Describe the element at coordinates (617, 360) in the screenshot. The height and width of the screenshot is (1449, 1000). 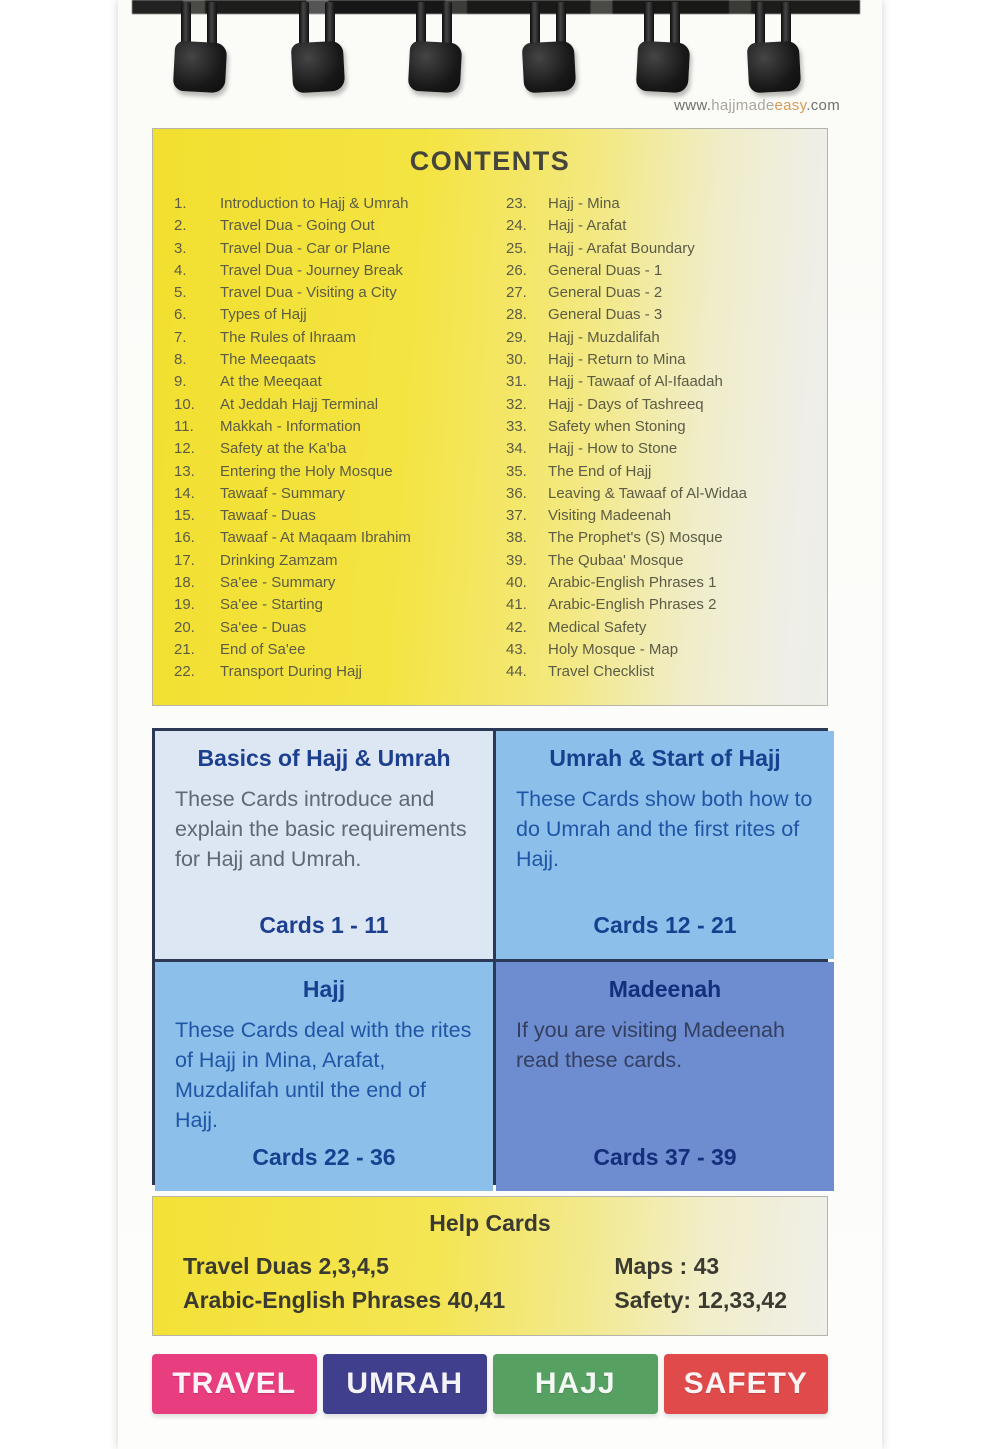
I see `contents-item-label: Hajj - Return to Mina` at that location.